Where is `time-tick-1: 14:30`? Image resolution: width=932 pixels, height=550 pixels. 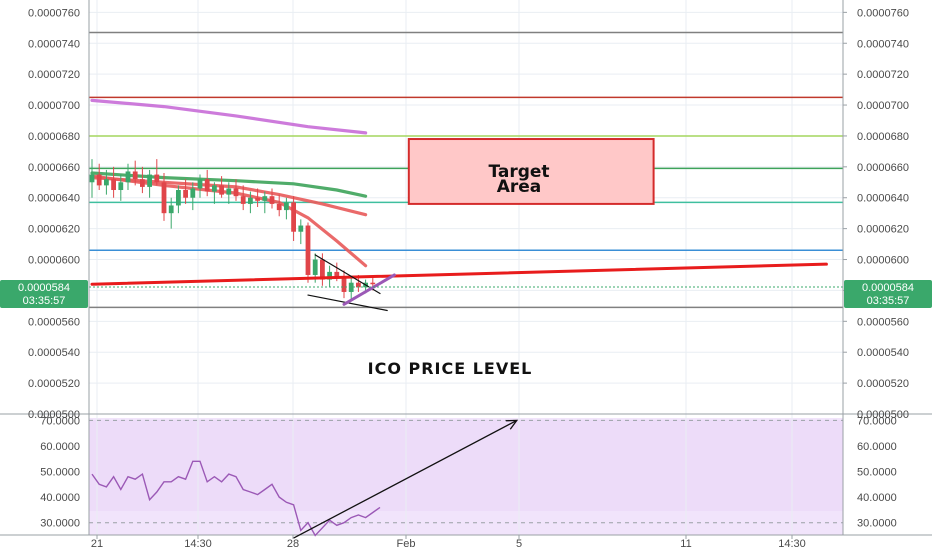 time-tick-1: 14:30 is located at coordinates (198, 544).